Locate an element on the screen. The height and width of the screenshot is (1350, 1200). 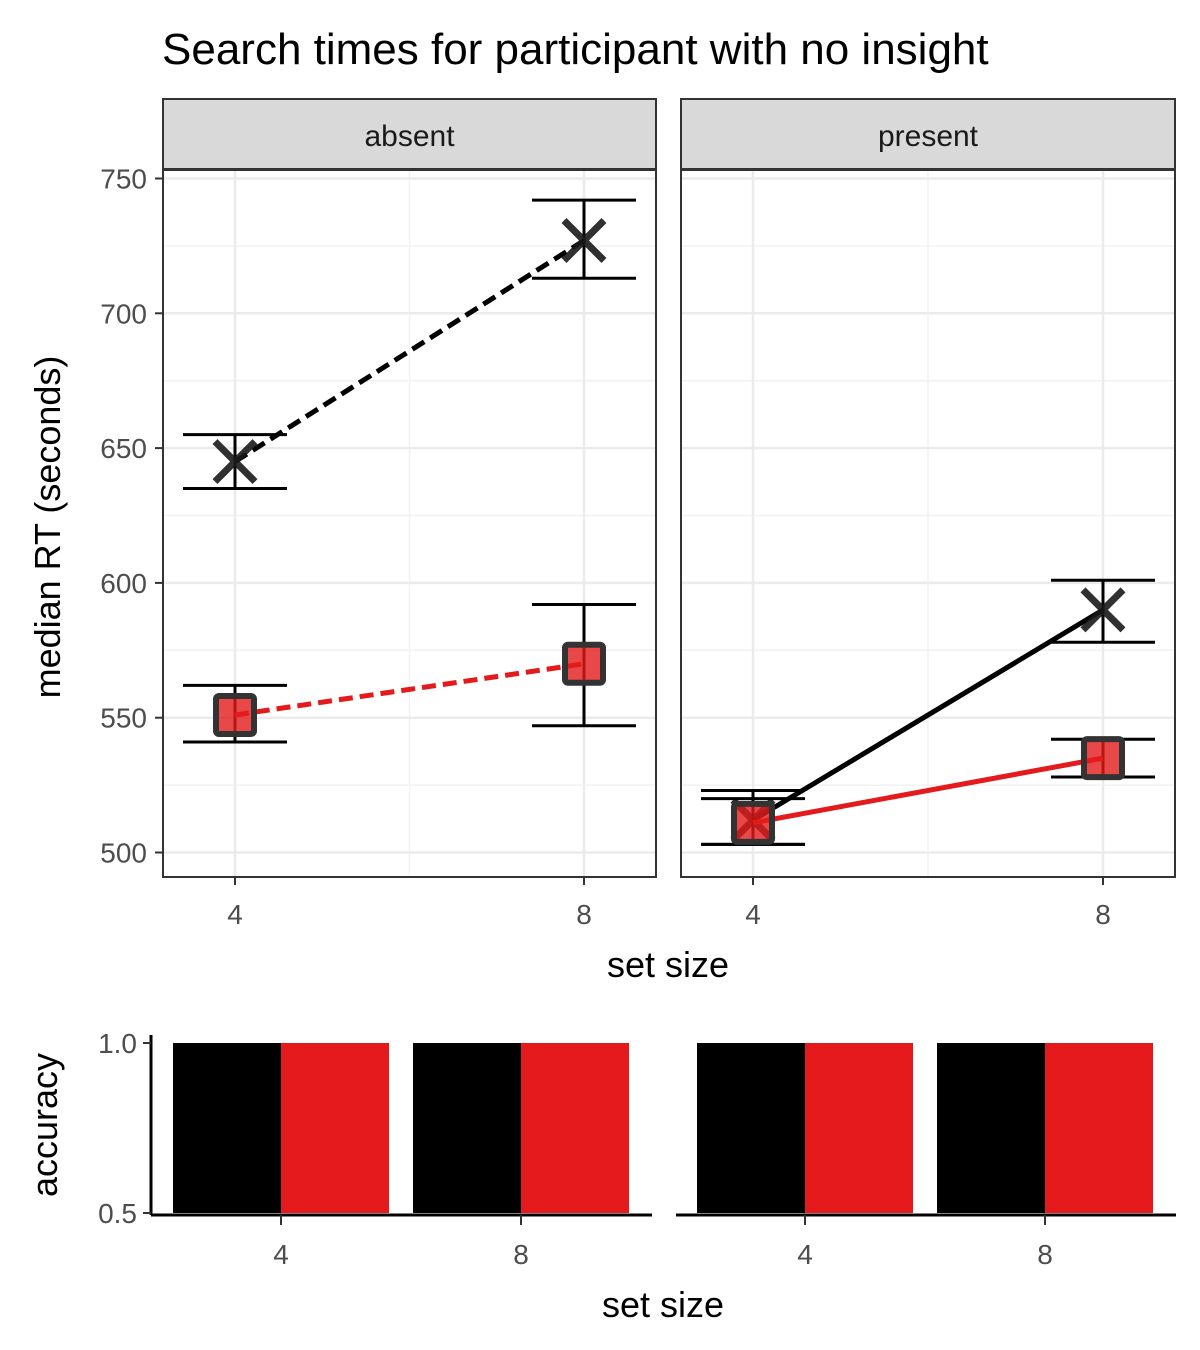
facet-label: present is located at coordinates (928, 136).